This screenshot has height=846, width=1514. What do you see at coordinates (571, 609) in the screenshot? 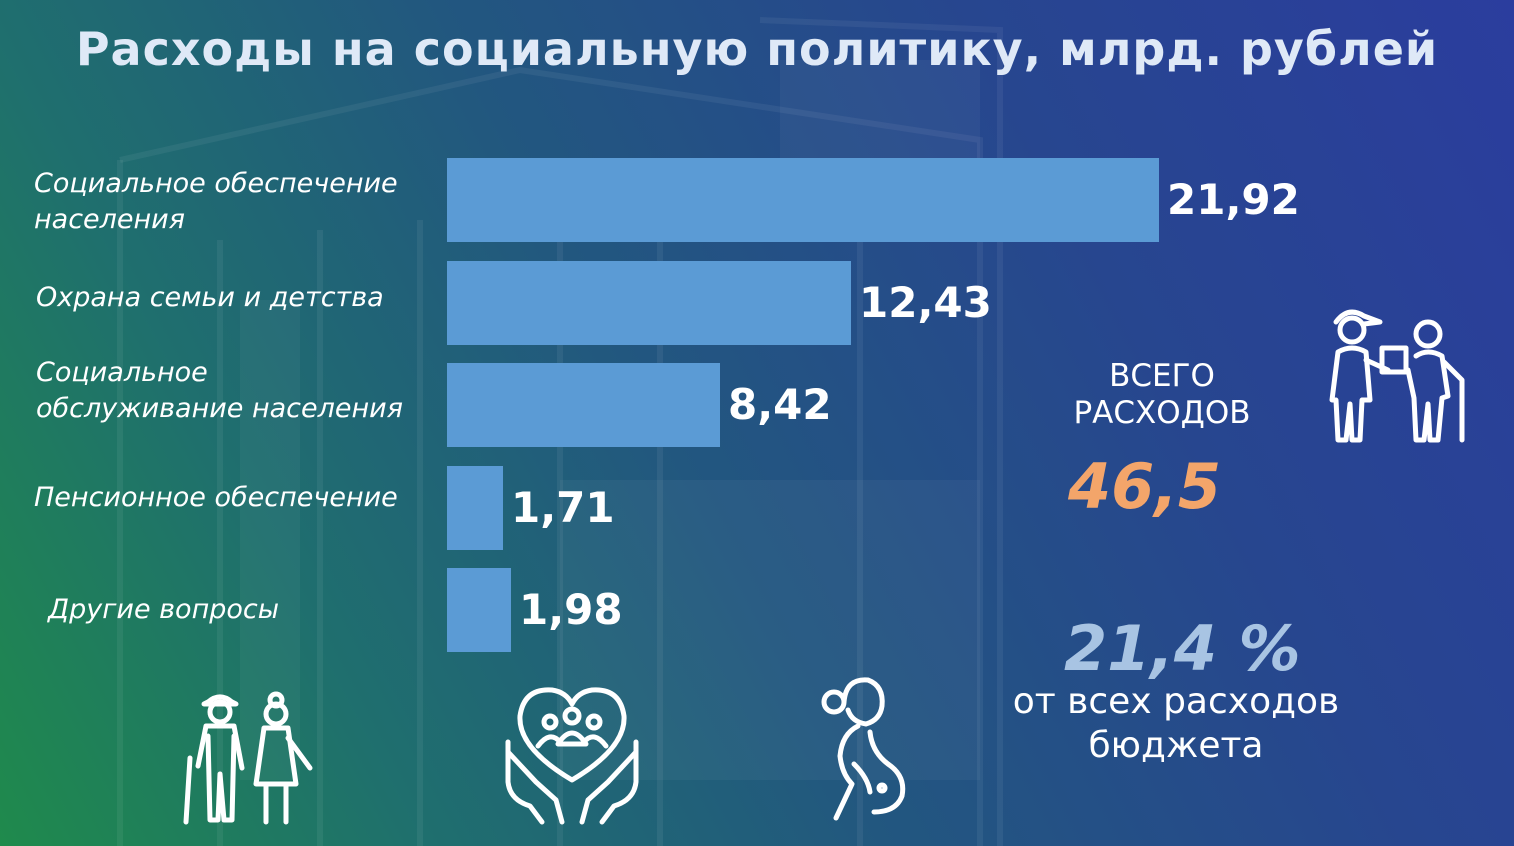
I see `bar-value-label: 1,98` at bounding box center [571, 609].